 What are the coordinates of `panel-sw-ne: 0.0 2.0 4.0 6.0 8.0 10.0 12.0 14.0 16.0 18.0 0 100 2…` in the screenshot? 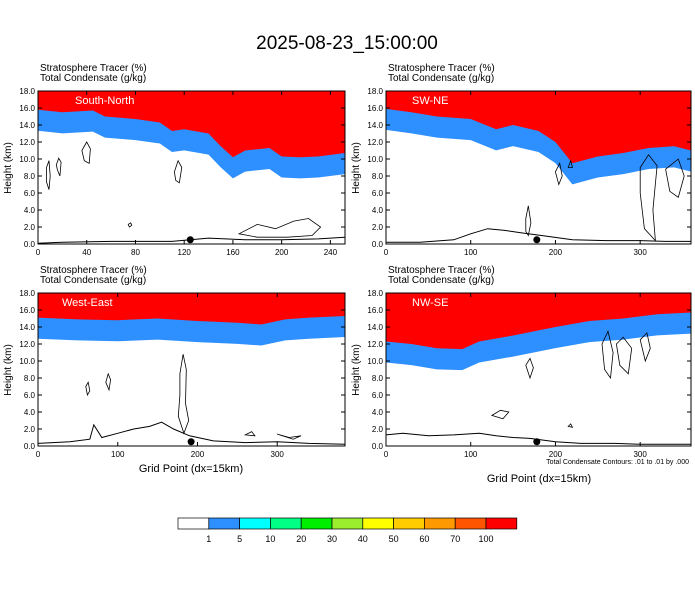 It's located at (529, 172).